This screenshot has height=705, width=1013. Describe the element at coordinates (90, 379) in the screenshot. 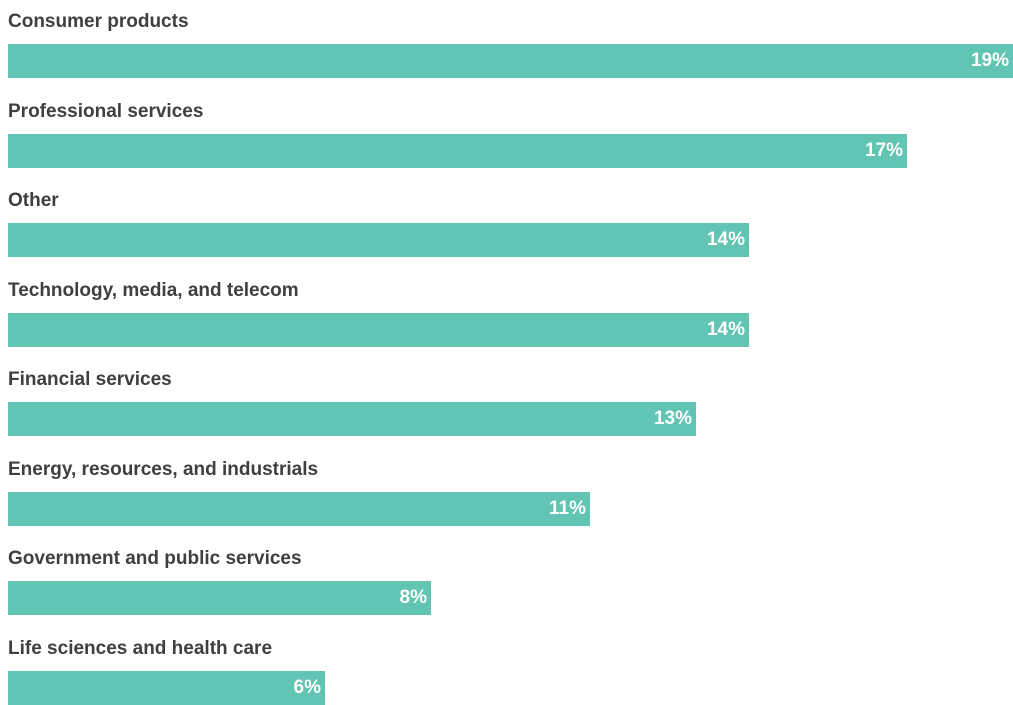

I see `category-label: Financial services` at that location.